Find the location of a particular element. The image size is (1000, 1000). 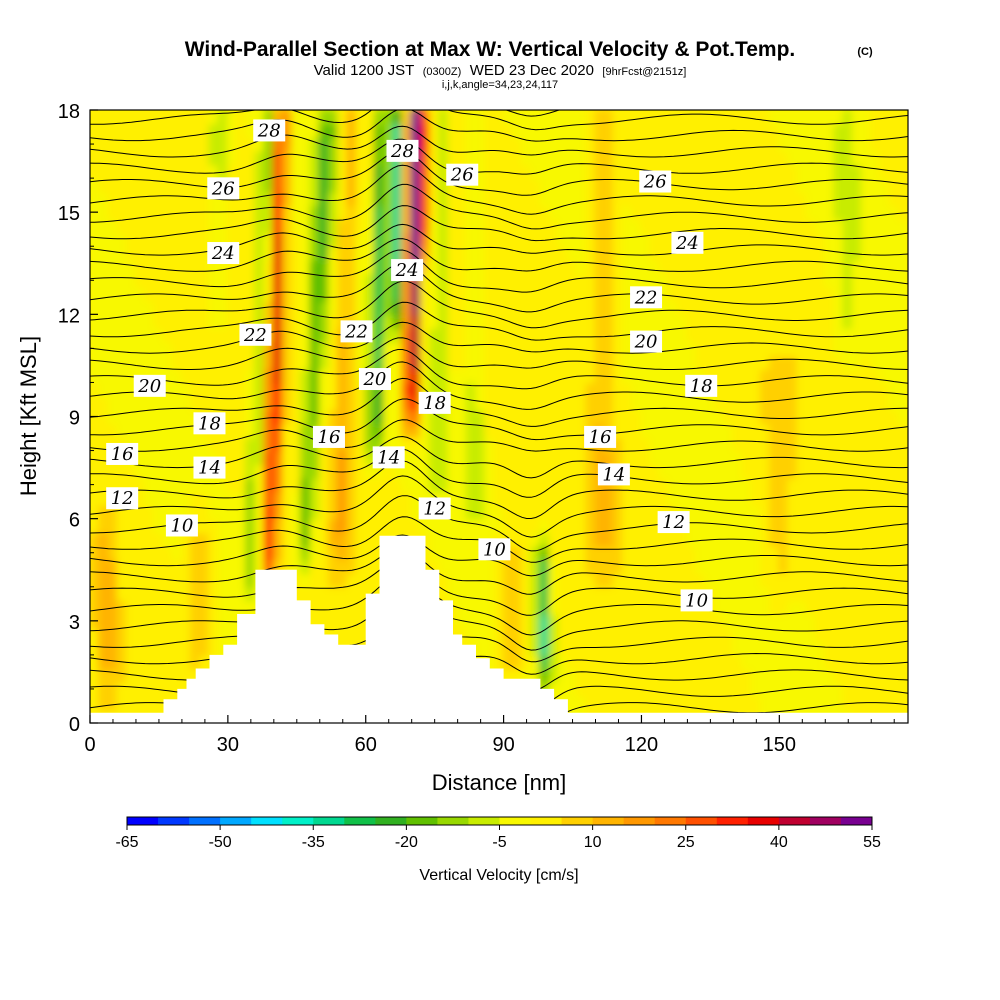

contour-label: 12 is located at coordinates (122, 498).